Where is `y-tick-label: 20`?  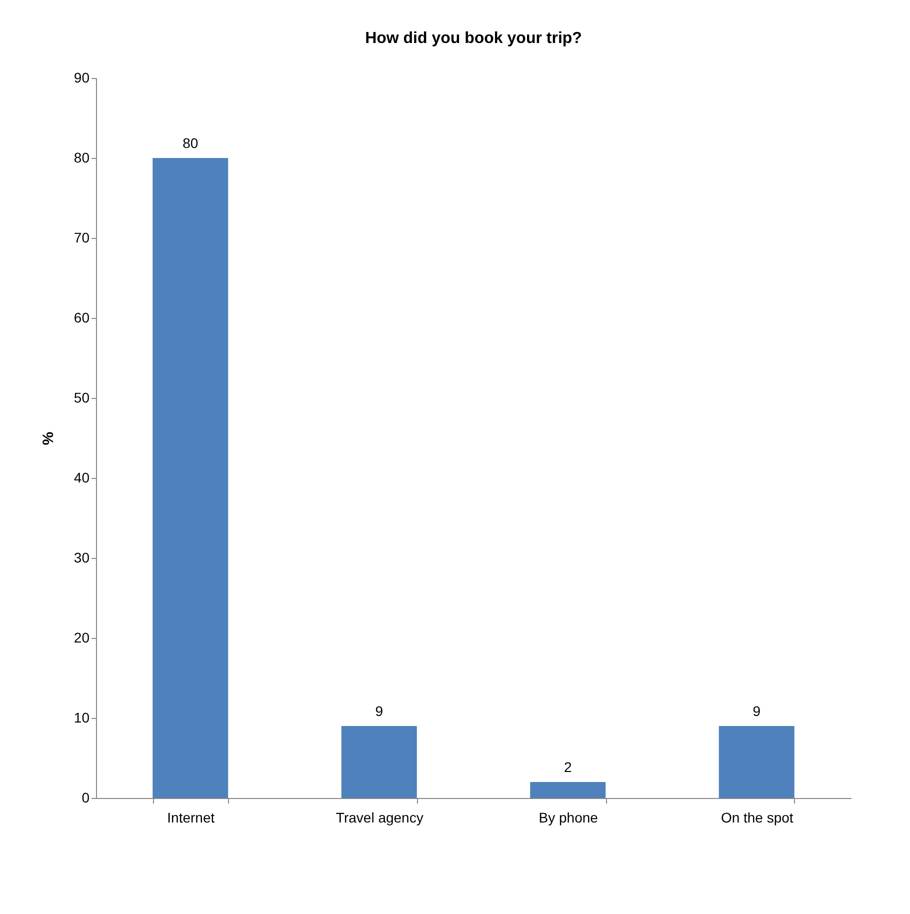
y-tick-label: 20 is located at coordinates (82, 638).